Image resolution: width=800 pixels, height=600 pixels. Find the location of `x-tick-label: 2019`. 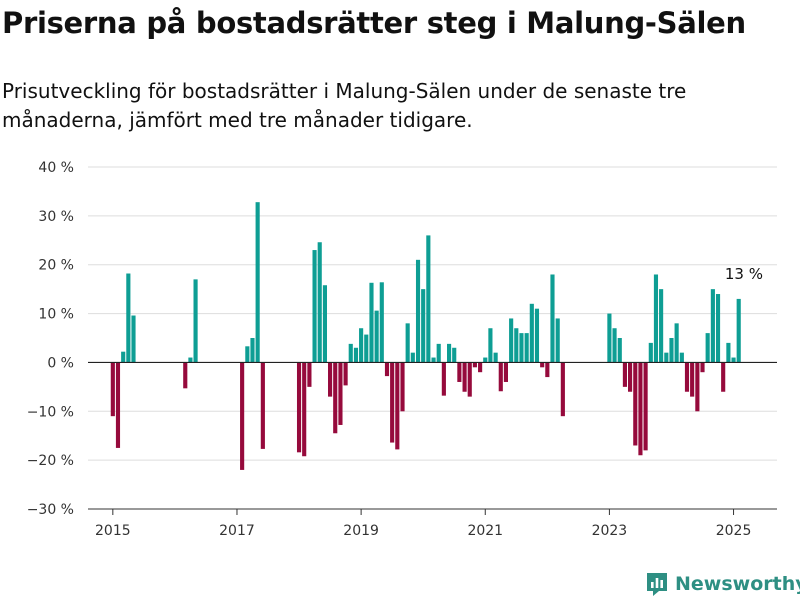

x-tick-label: 2019 is located at coordinates (361, 531).